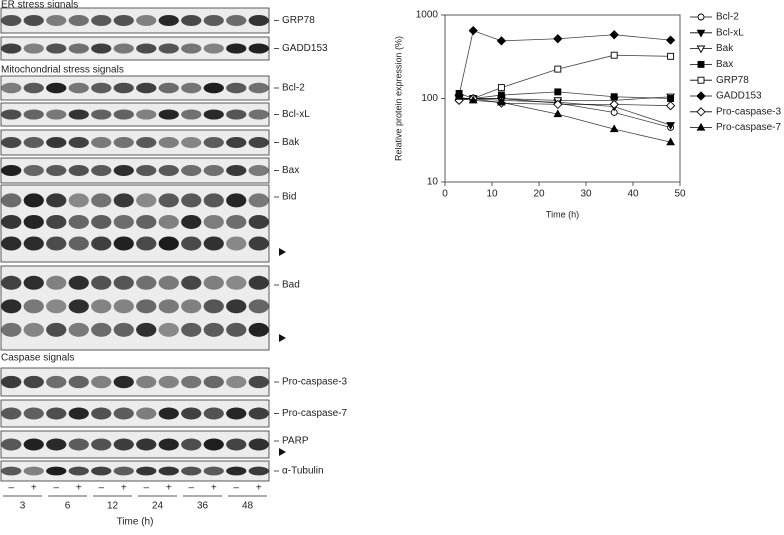 Image resolution: width=784 pixels, height=535 pixels. Describe the element at coordinates (398, 98) in the screenshot. I see `y-axis-label: Relative protein expression (%)` at that location.